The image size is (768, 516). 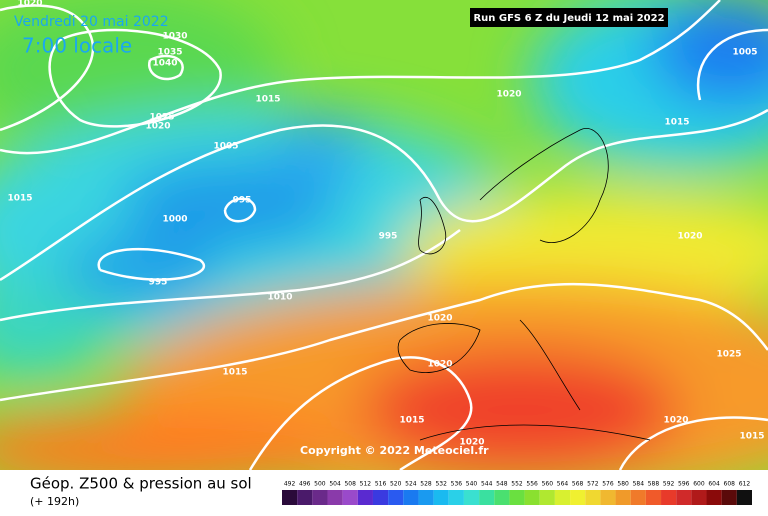 What do you see at coordinates (593, 484) in the screenshot?
I see `scale-label: 572` at bounding box center [593, 484].